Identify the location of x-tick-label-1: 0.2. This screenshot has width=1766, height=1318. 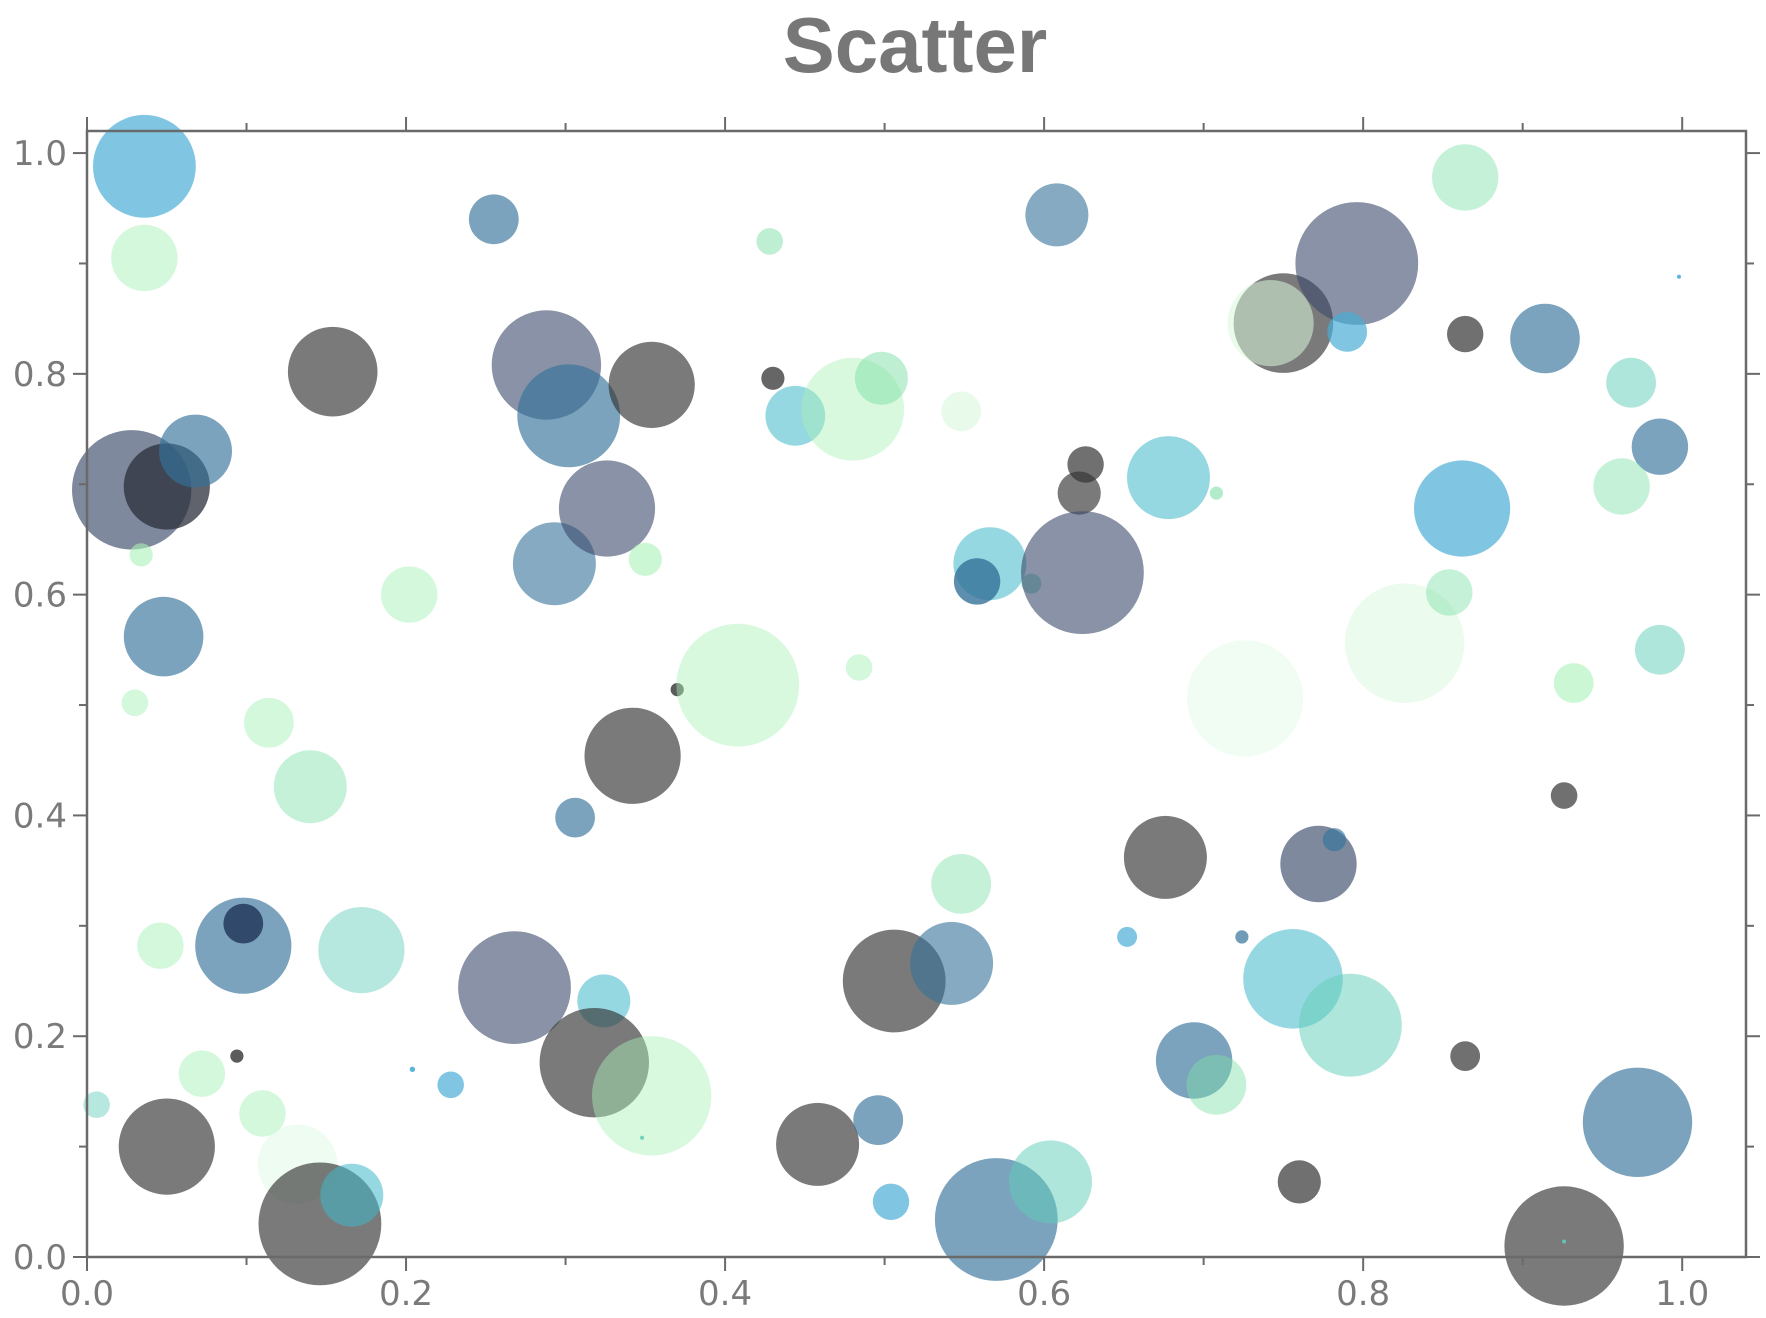
(406, 1294).